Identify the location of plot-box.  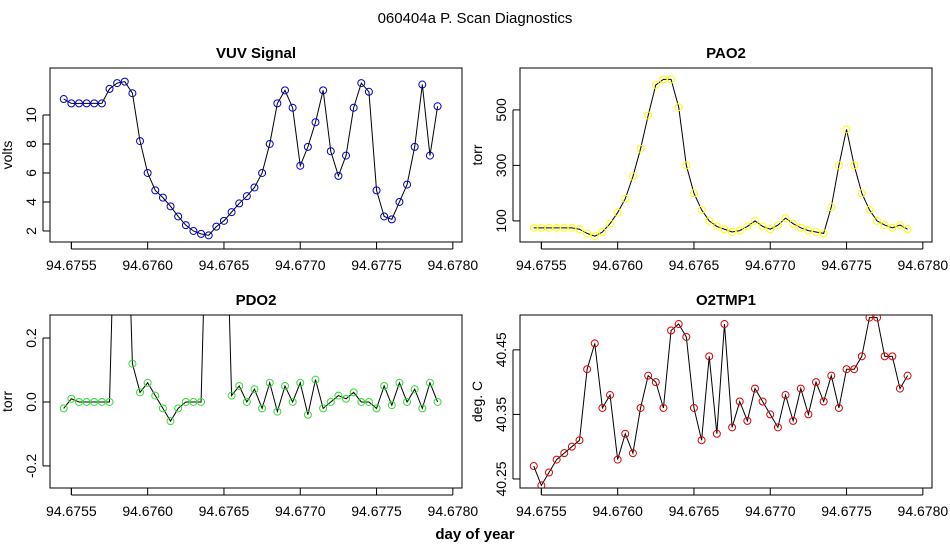
(726, 155).